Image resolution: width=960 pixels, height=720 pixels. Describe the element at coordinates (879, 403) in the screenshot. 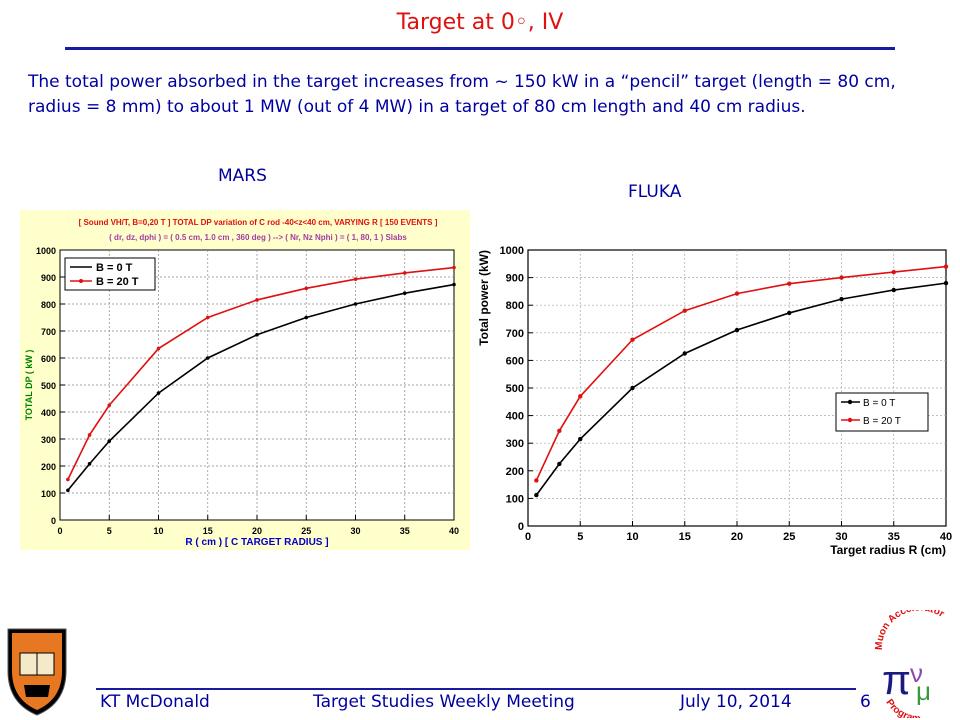

I see `fluka-legend-b0: B = 0 T` at that location.